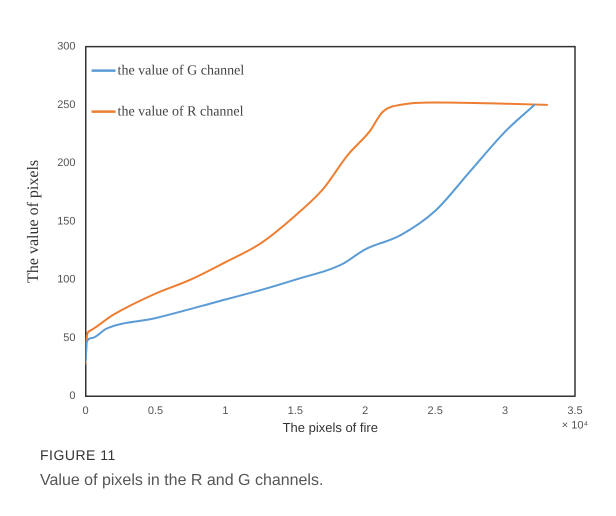 The width and height of the screenshot is (616, 516). Describe the element at coordinates (66, 104) in the screenshot. I see `y-tick-label: 250` at that location.